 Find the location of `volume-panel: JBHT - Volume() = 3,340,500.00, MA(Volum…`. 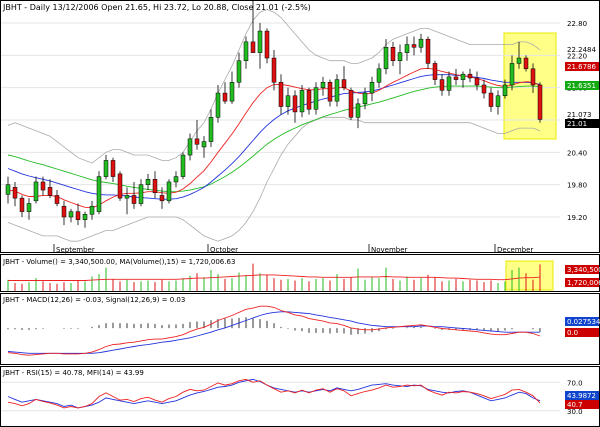

volume-panel: JBHT - Volume() = 3,340,500.00, MA(Volum… is located at coordinates (300, 273).